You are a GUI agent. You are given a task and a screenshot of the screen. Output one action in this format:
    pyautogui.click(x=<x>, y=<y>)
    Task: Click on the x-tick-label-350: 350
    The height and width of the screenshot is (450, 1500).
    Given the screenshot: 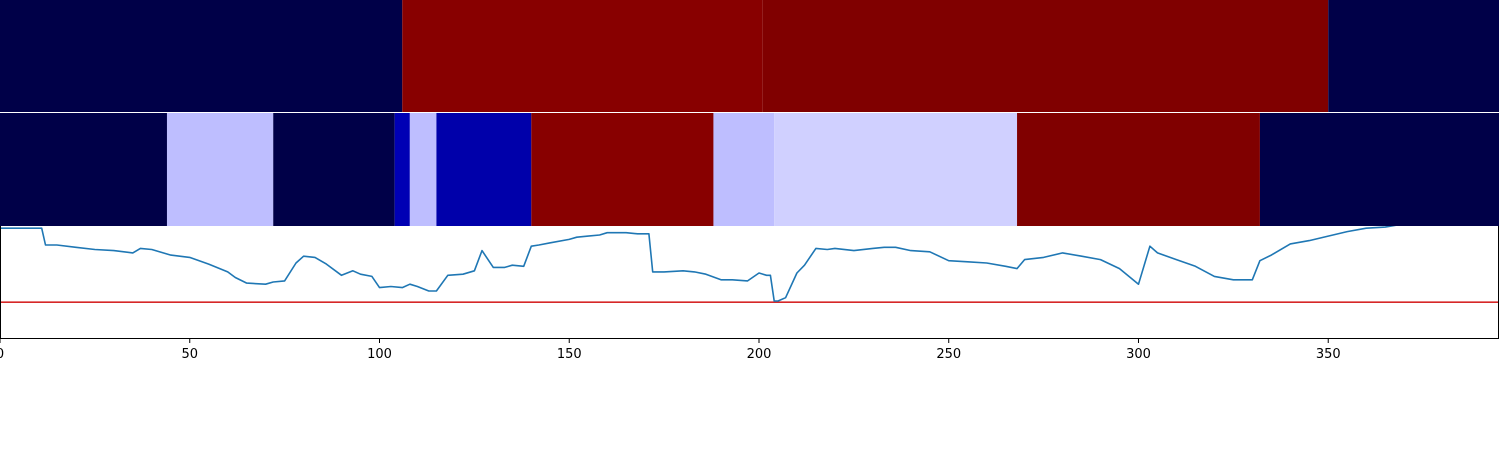 What is the action you would take?
    pyautogui.click(x=1328, y=354)
    